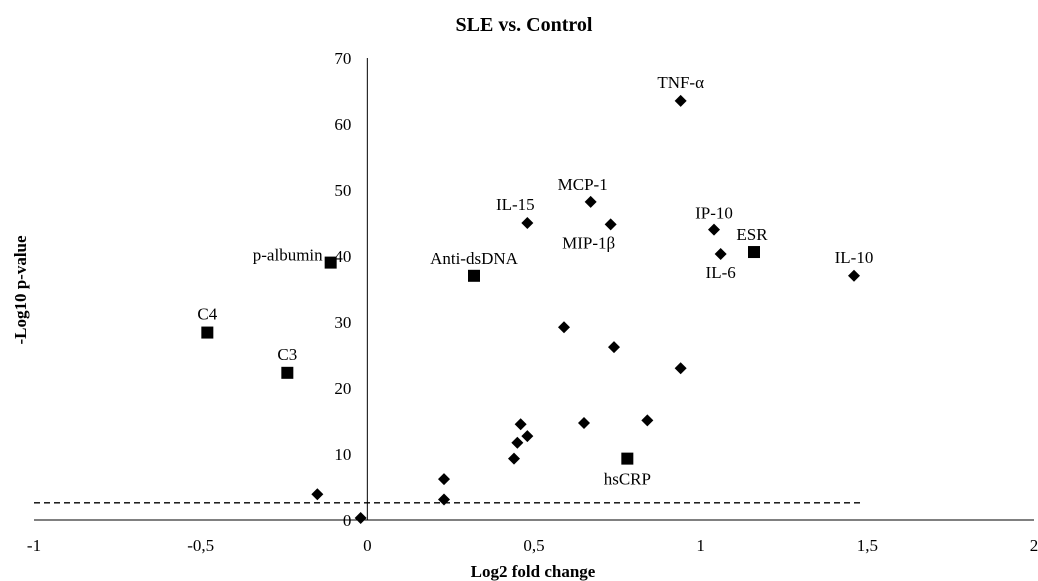 The height and width of the screenshot is (581, 1038). What do you see at coordinates (524, 25) in the screenshot?
I see `chart-title: SLE vs. Control` at bounding box center [524, 25].